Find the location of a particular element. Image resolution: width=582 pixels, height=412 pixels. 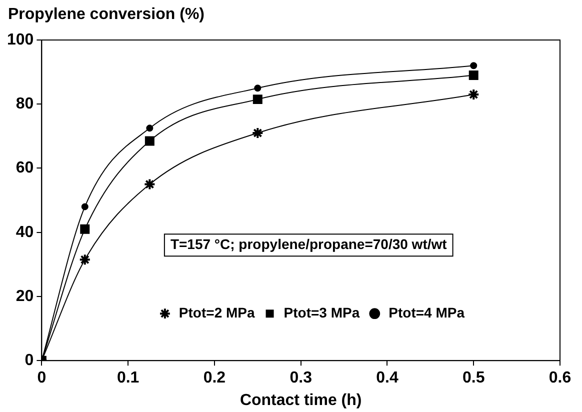

y-tick-label: 100 is located at coordinates (20, 39).